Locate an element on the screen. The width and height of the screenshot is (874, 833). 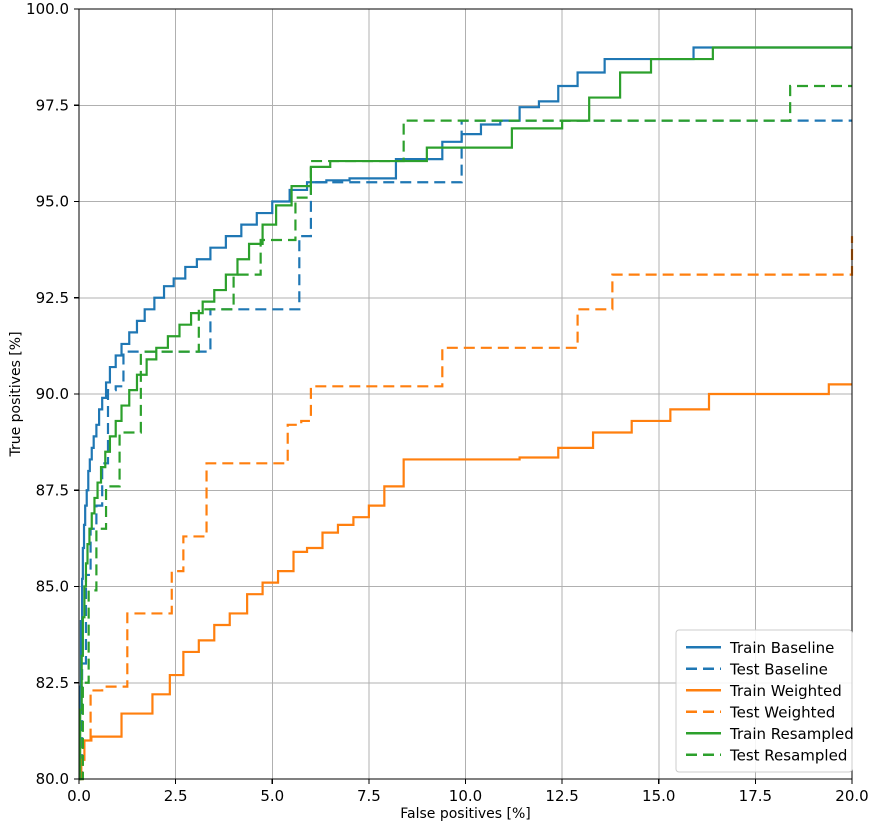
y-tick-label: 87.5 is located at coordinates (52, 490).